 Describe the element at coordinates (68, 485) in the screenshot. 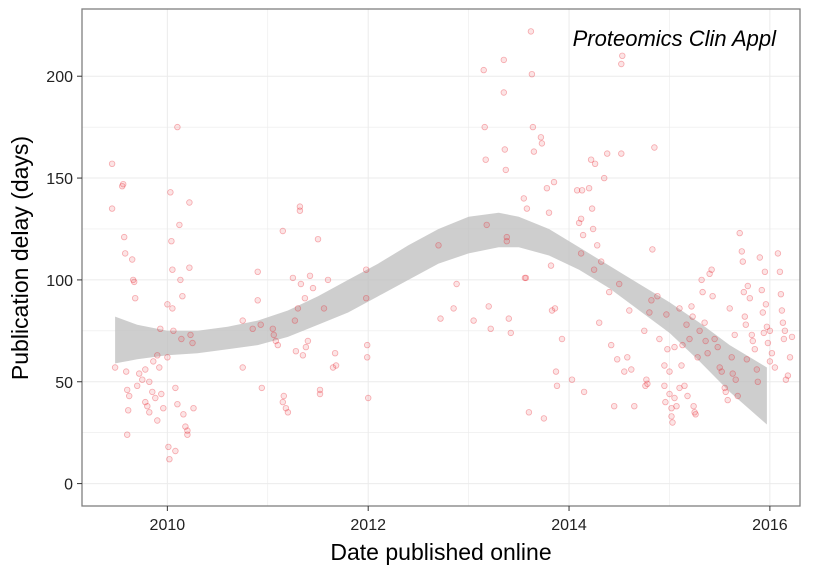

I see `y-tick-label: 0` at that location.